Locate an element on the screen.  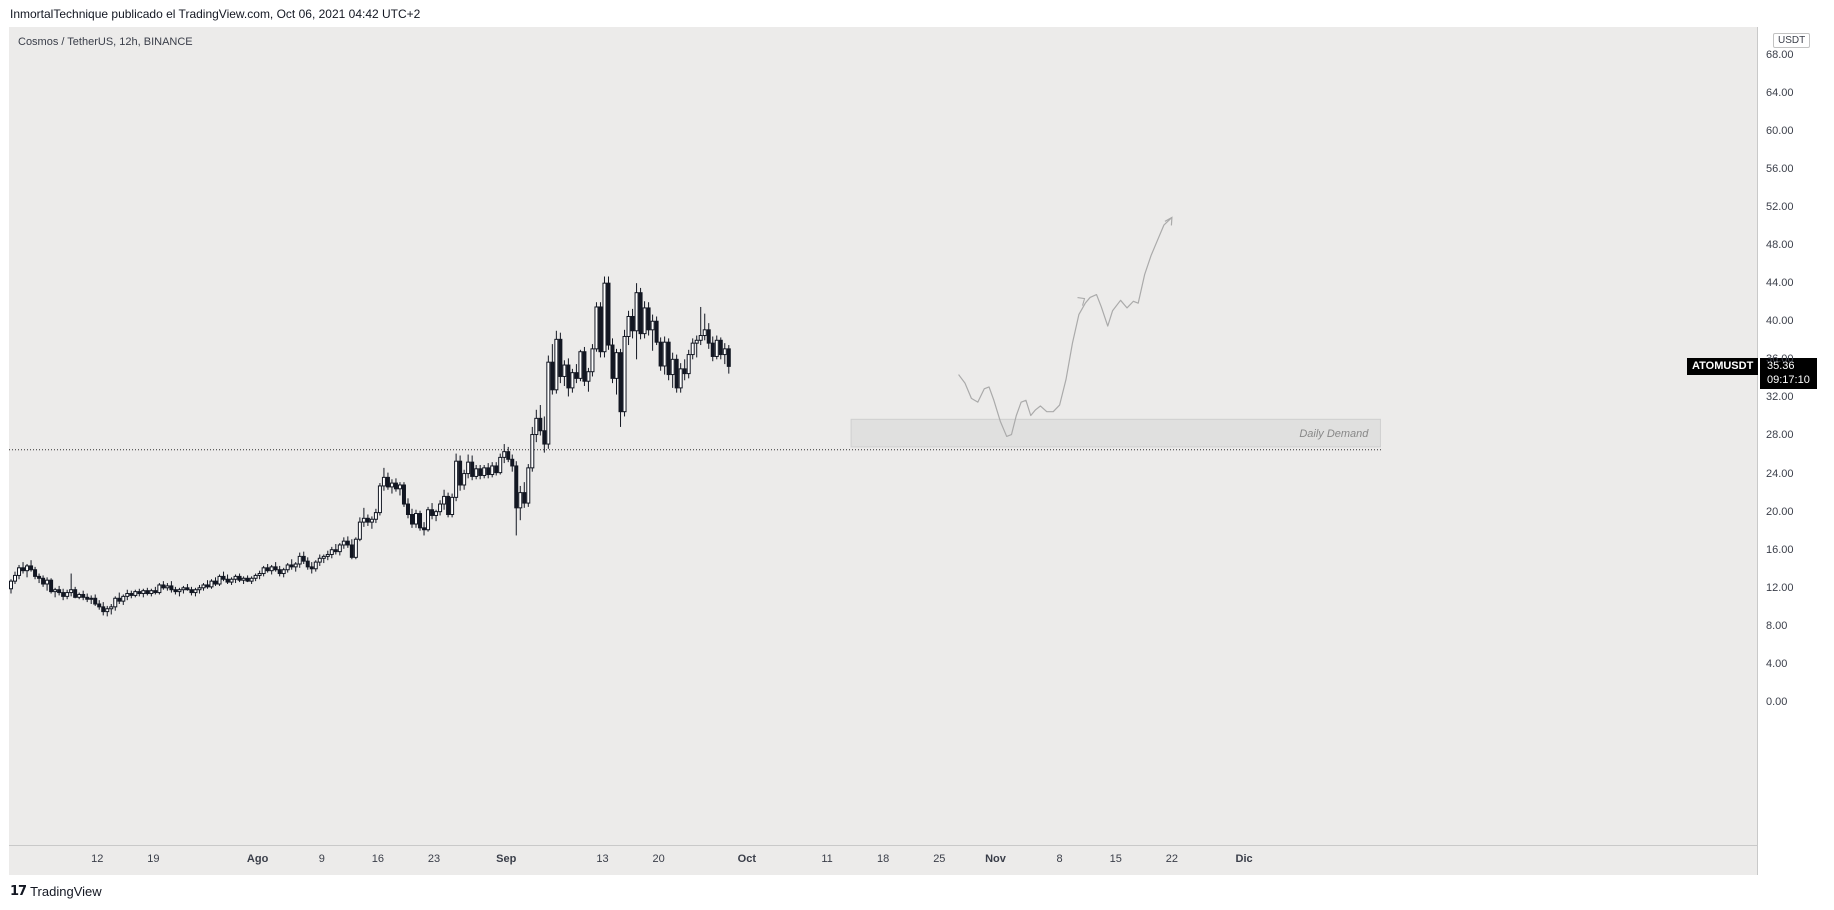
price-axis is located at coordinates (1796, 451).